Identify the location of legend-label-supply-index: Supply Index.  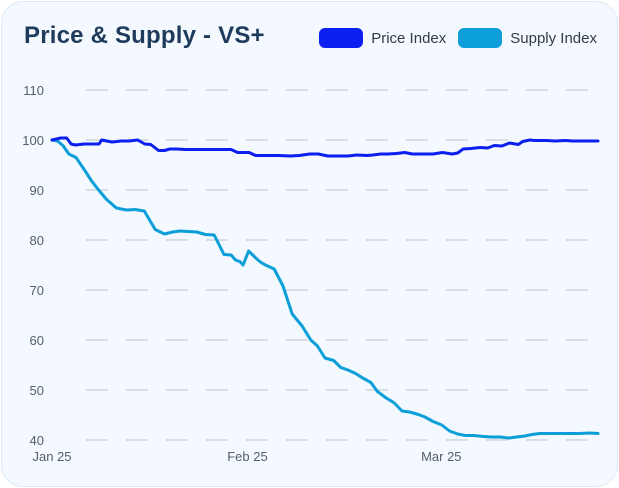
(553, 38).